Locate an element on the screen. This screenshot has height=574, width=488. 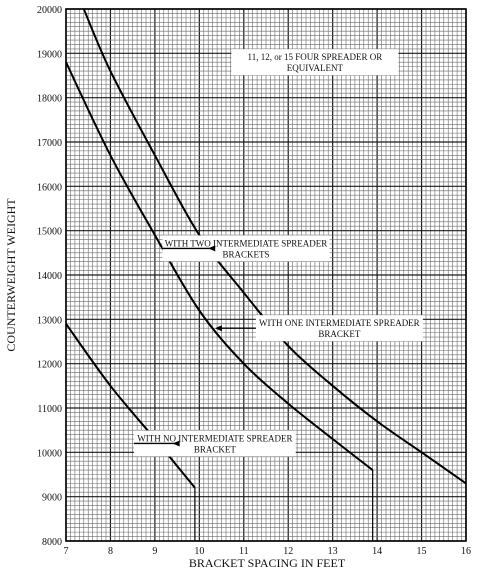
y-tick-label: 20000 is located at coordinates (49, 10).